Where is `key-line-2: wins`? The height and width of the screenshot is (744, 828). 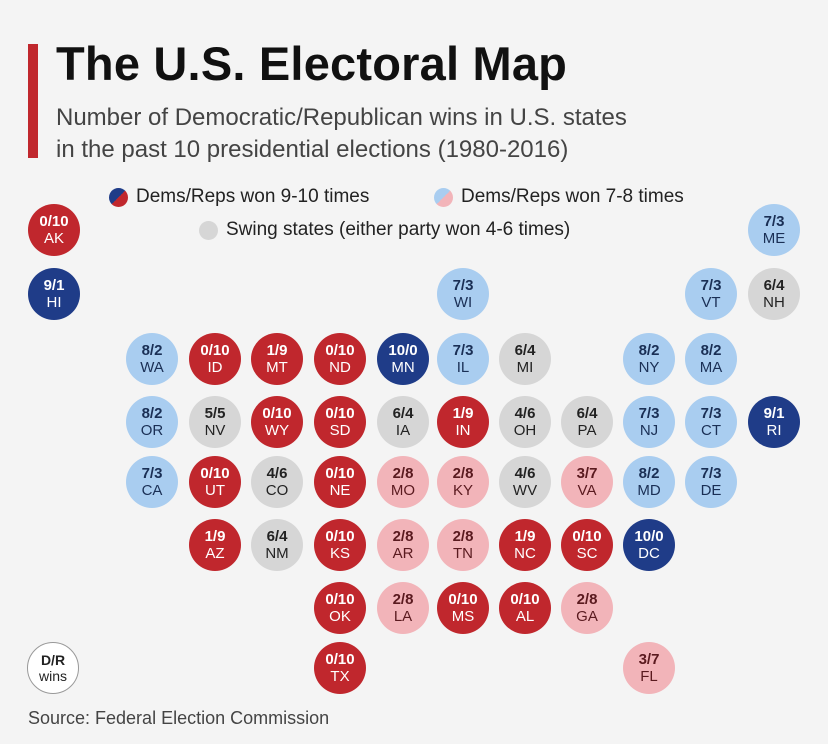 key-line-2: wins is located at coordinates (52, 676).